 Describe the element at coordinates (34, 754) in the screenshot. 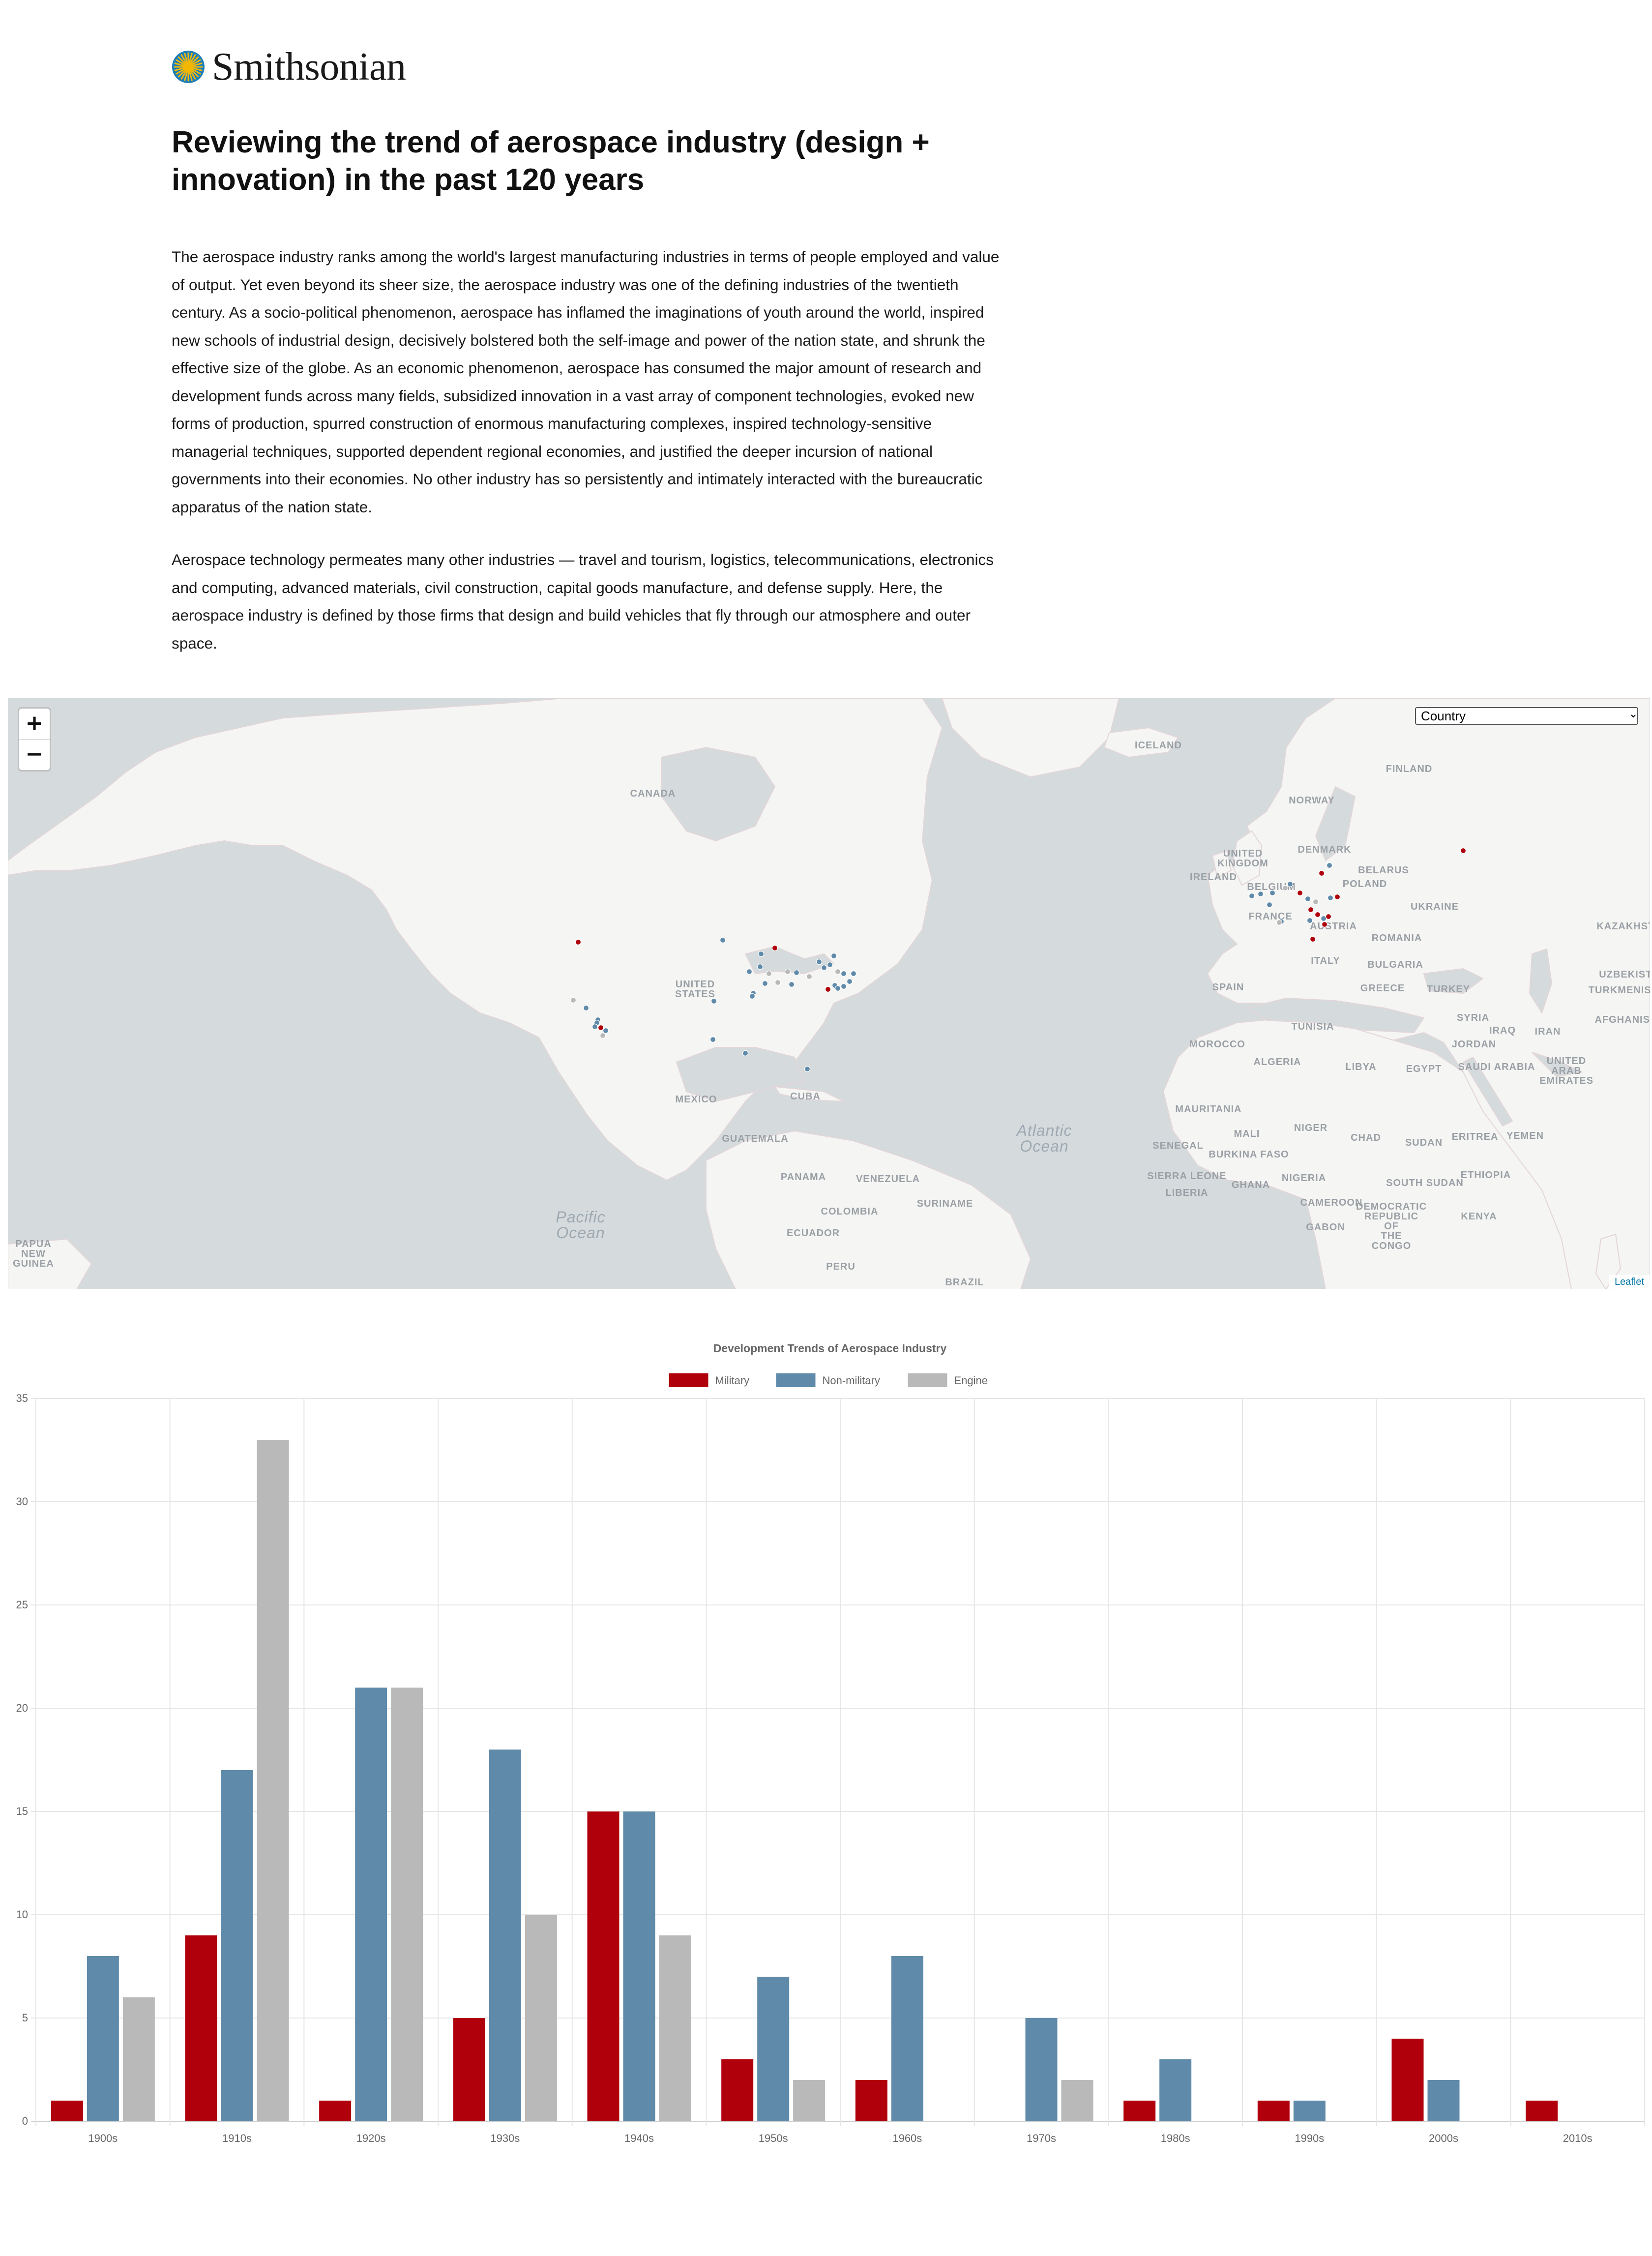

I see `zoom-out-button: −` at that location.